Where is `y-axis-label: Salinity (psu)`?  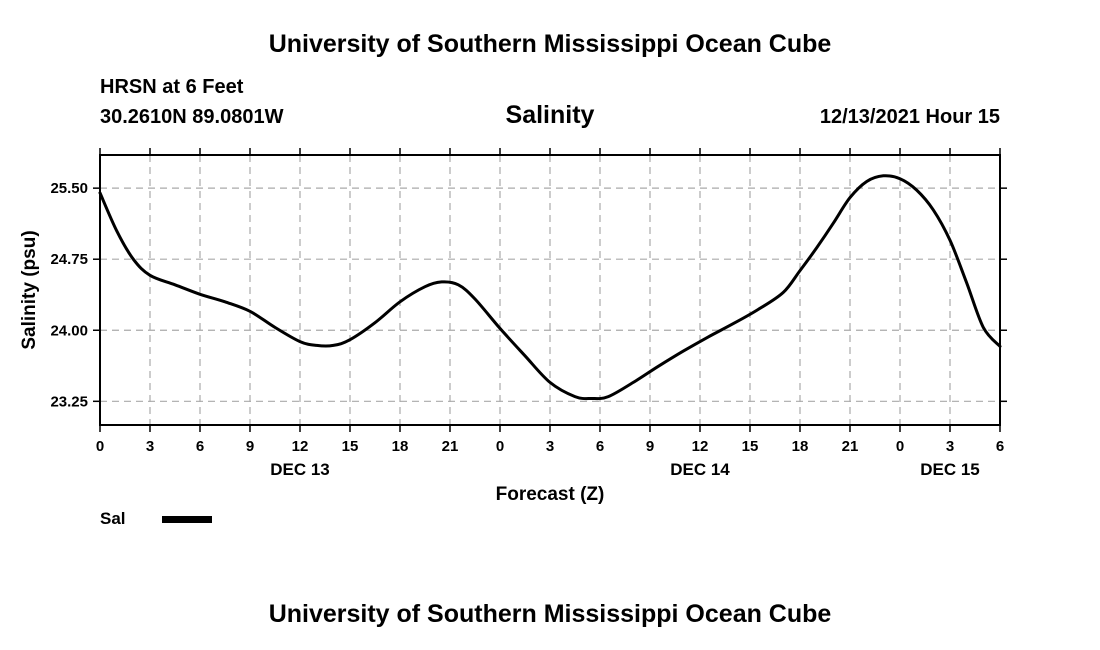
y-axis-label: Salinity (psu) is located at coordinates (29, 289).